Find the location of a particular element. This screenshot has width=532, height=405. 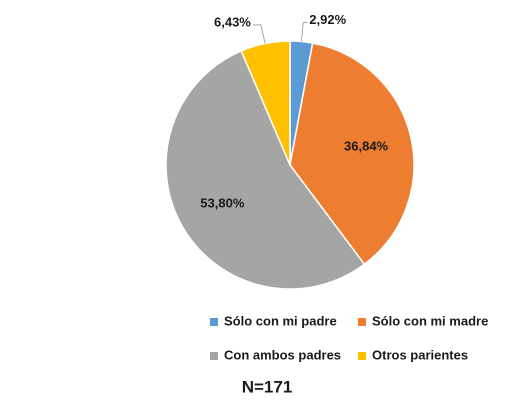

legend-label: Con ambos padres is located at coordinates (282, 354).